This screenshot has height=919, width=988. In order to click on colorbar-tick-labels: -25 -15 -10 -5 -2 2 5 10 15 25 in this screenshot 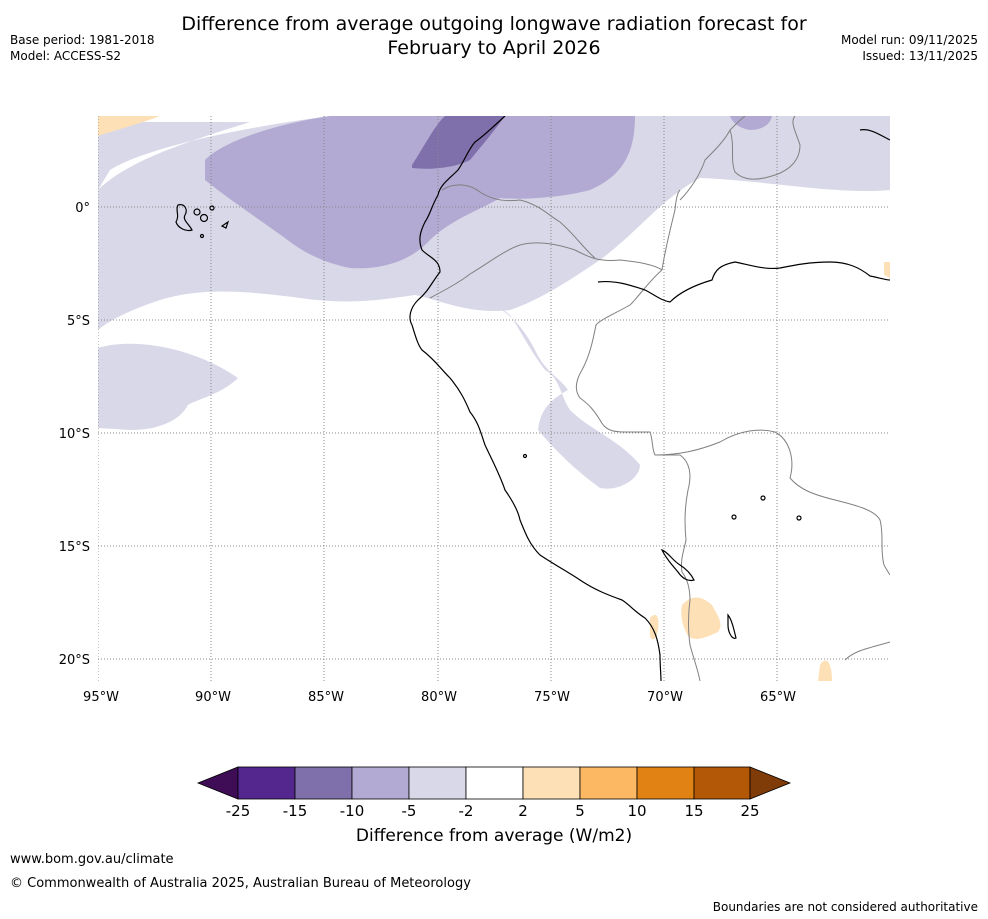, I will do `click(494, 812)`.